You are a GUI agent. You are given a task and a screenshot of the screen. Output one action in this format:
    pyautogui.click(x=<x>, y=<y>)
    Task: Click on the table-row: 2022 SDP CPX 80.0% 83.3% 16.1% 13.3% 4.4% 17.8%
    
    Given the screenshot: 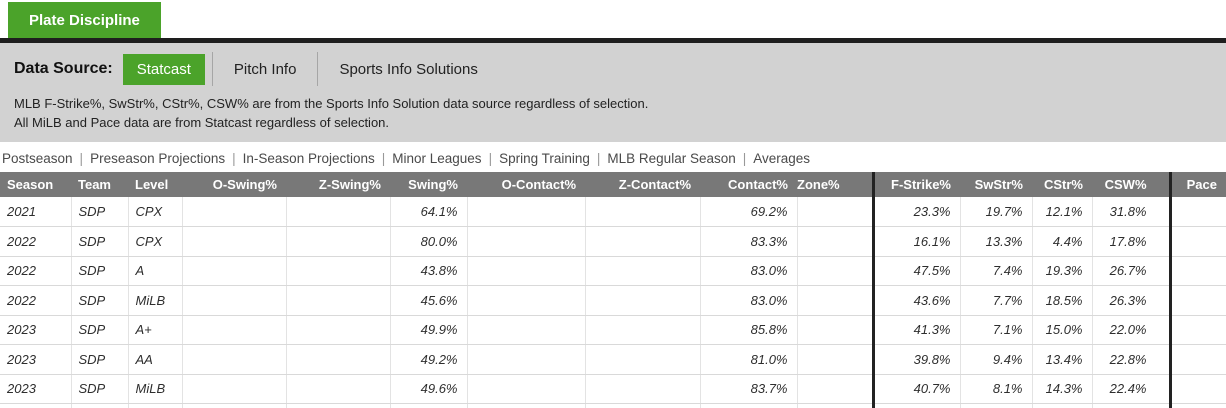 What is the action you would take?
    pyautogui.click(x=613, y=241)
    